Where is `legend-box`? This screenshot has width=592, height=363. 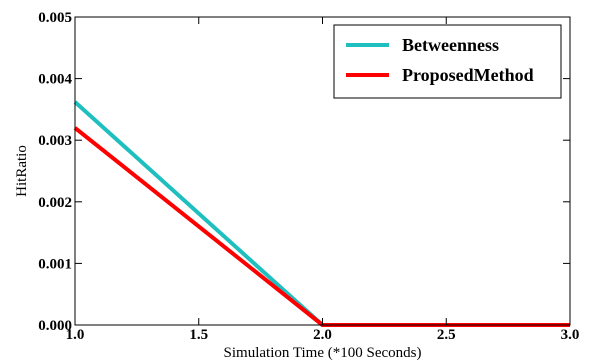 legend-box is located at coordinates (447, 61).